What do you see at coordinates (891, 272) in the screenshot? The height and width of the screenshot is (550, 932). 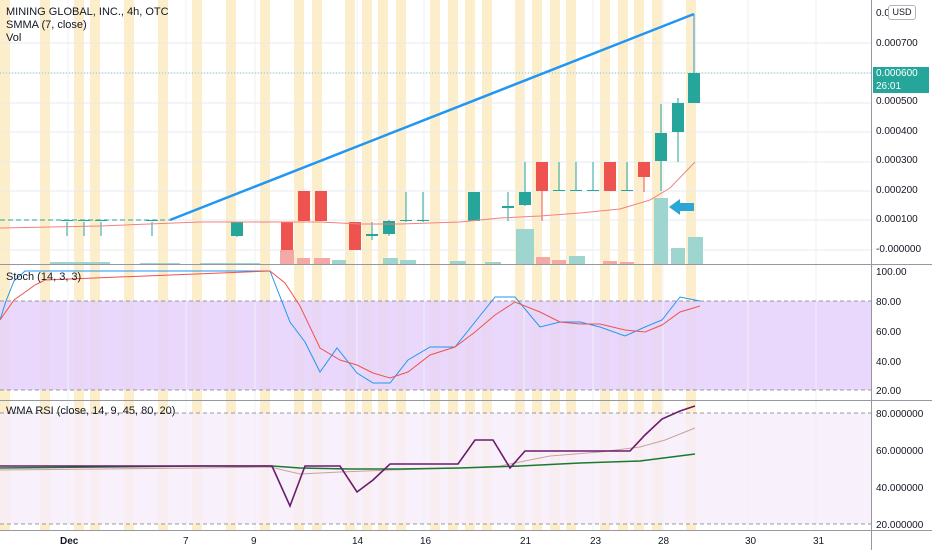 I see `stoch-axis-label: 100.00` at bounding box center [891, 272].